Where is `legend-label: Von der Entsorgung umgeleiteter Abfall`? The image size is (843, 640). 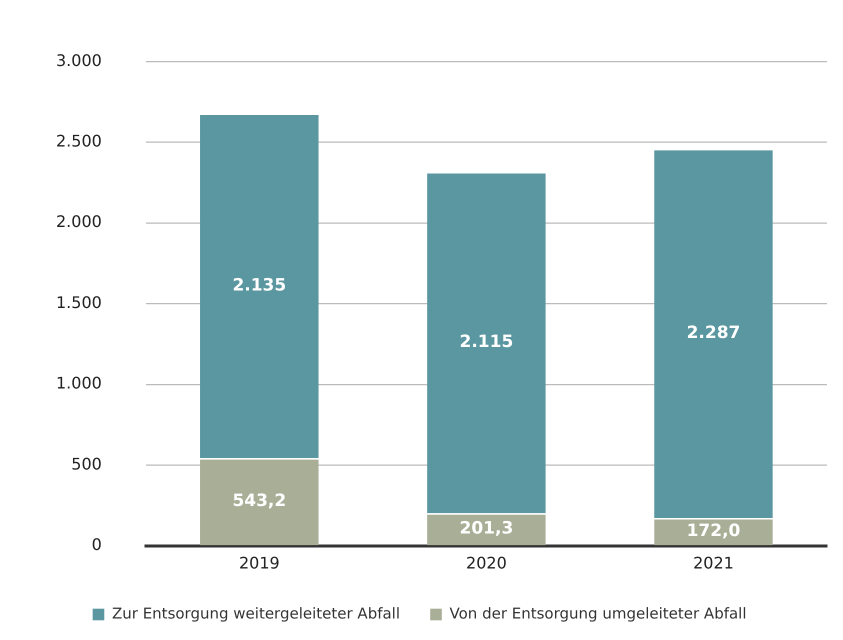
legend-label: Von der Entsorgung umgeleiteter Abfall is located at coordinates (598, 613).